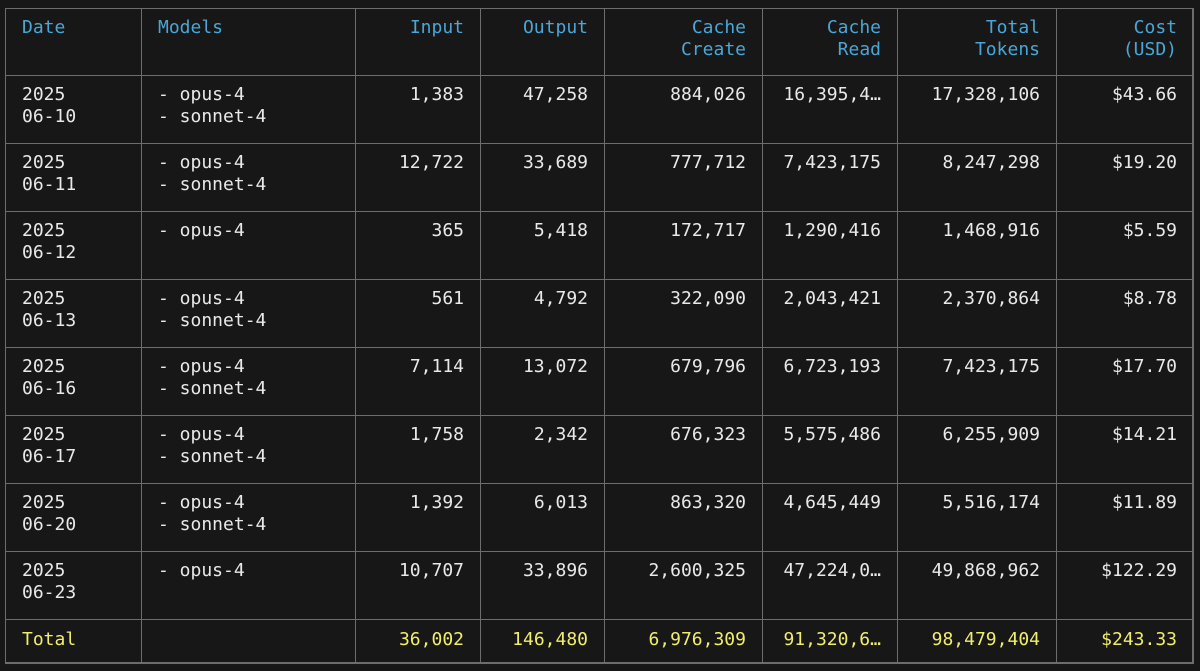 The height and width of the screenshot is (671, 1200). Describe the element at coordinates (977, 449) in the screenshot. I see `total-tokens-cell: 6,255,909` at that location.